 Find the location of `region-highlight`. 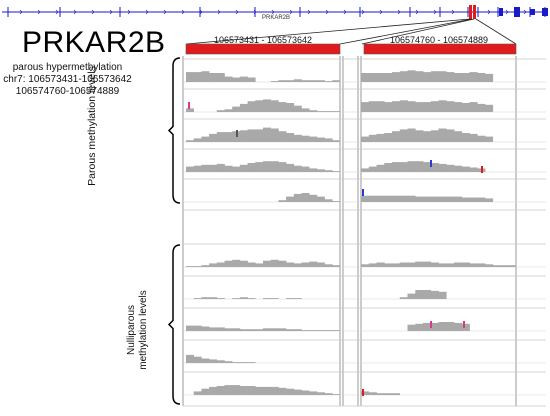

region-highlight is located at coordinates (470, 12).